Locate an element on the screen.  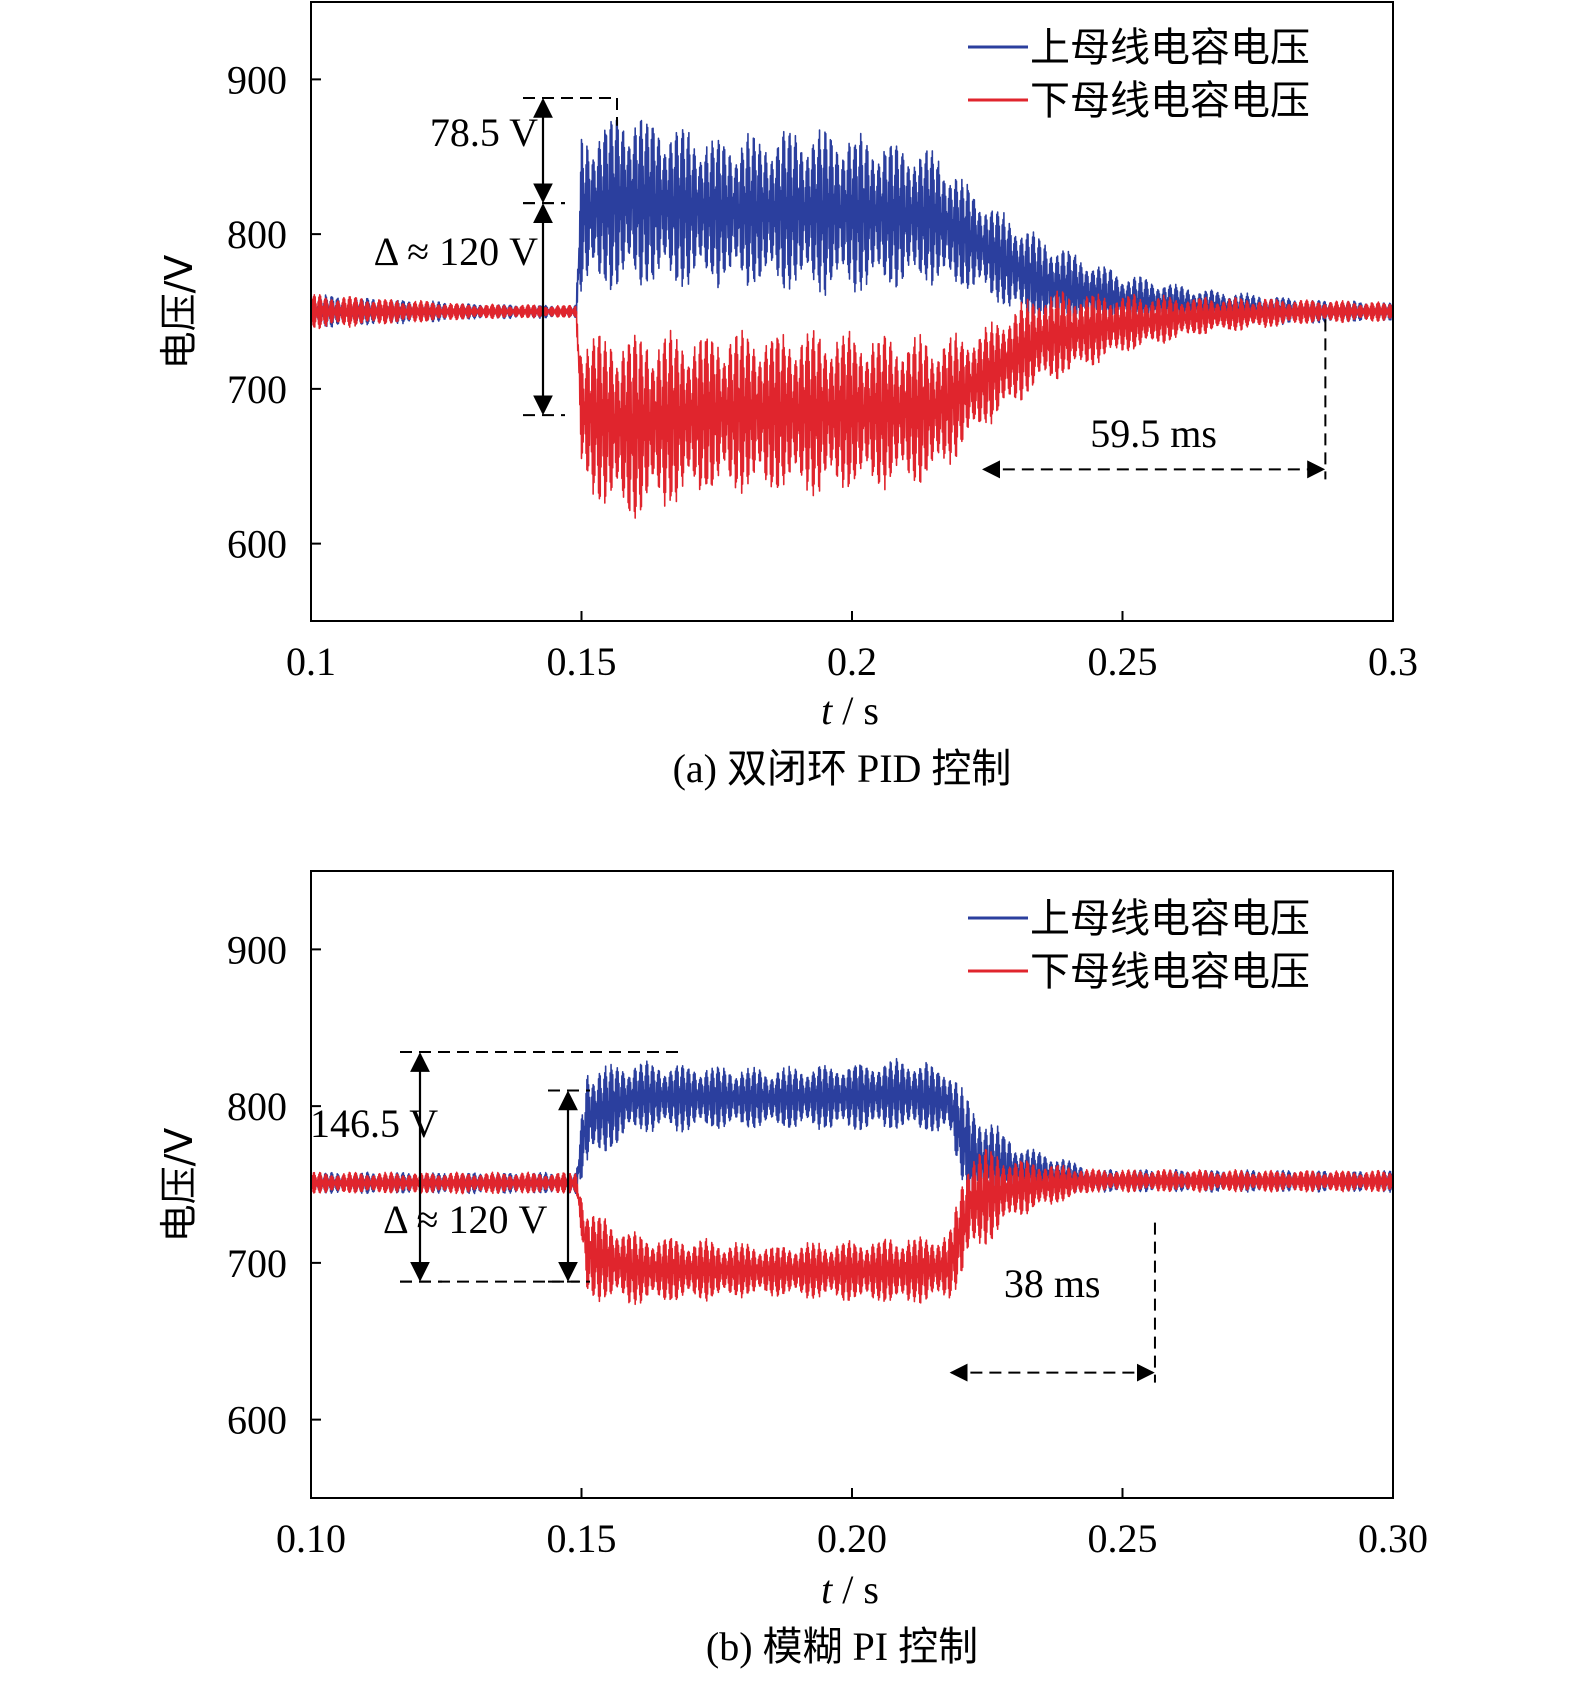
annotation-label: 59.5 ms is located at coordinates (1153, 433).